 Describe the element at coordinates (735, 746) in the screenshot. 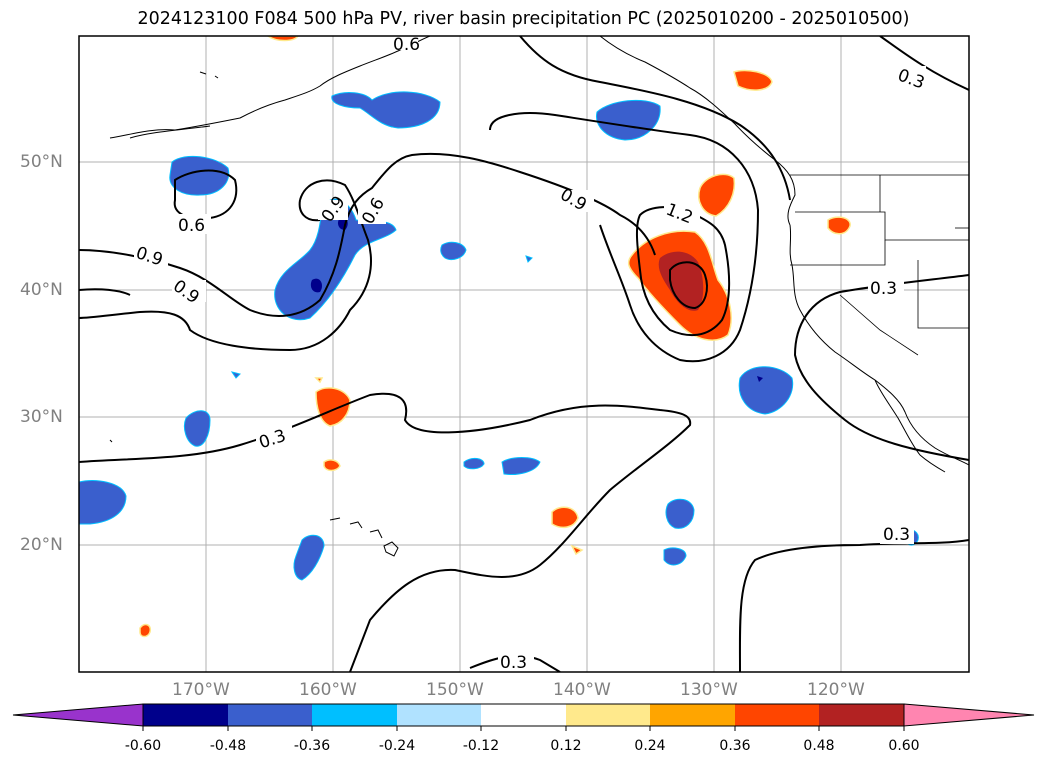

I see `colorbar-label: 0.36` at that location.